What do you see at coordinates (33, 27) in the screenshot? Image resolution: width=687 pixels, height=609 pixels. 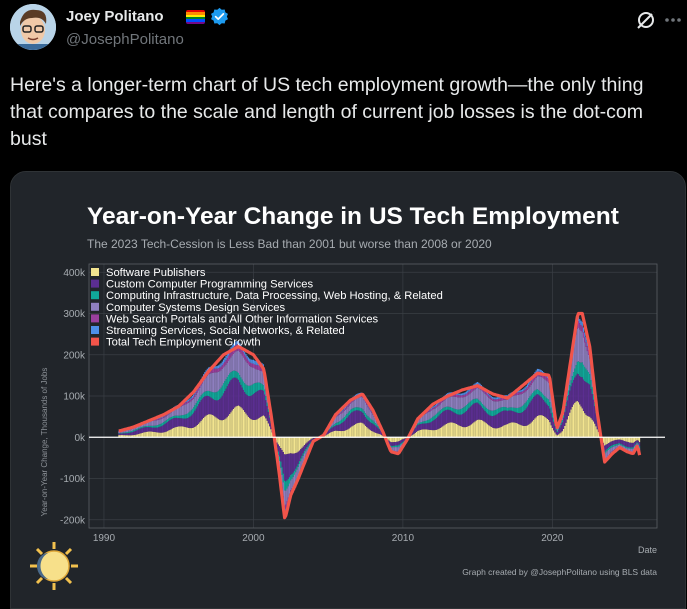 I see `author-avatar` at bounding box center [33, 27].